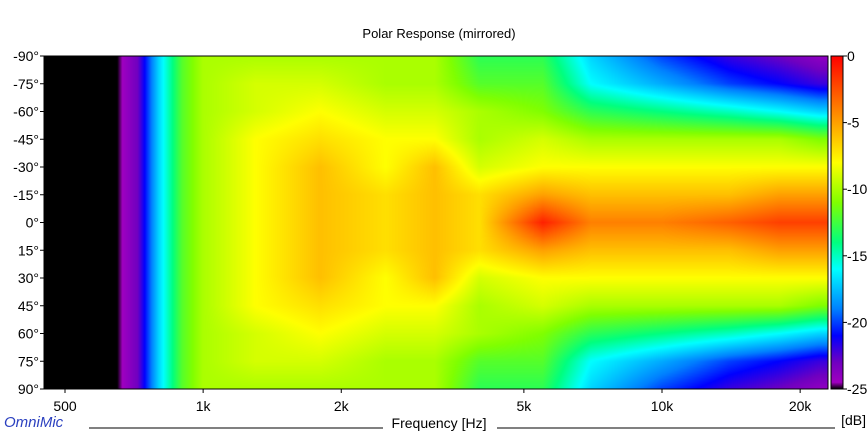  What do you see at coordinates (438, 33) in the screenshot?
I see `chart-title: Polar Response (mirrored)` at bounding box center [438, 33].